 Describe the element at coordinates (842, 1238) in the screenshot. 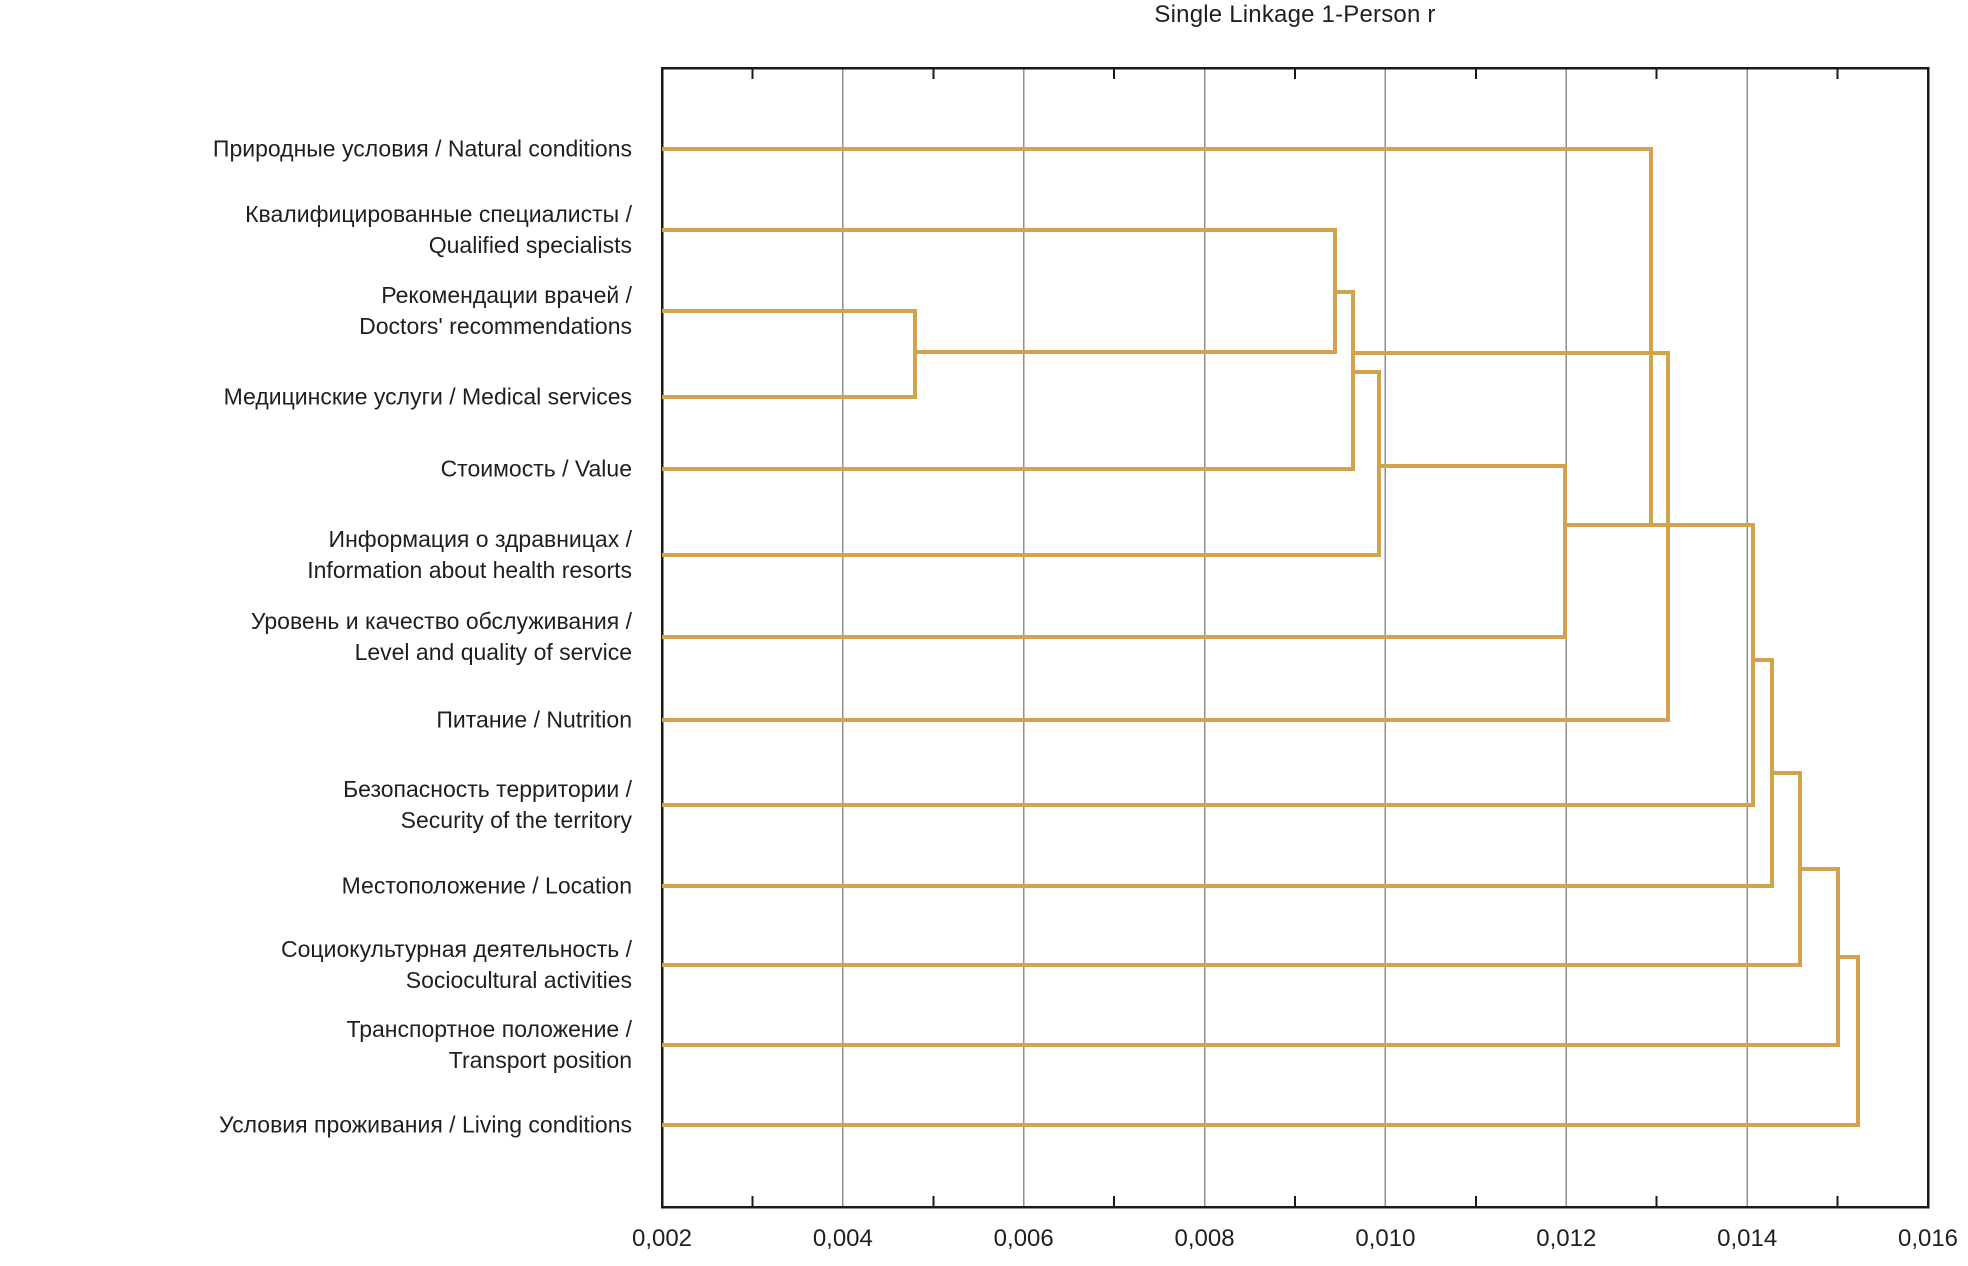

I see `x-tick-label-0,004: 0,004` at that location.